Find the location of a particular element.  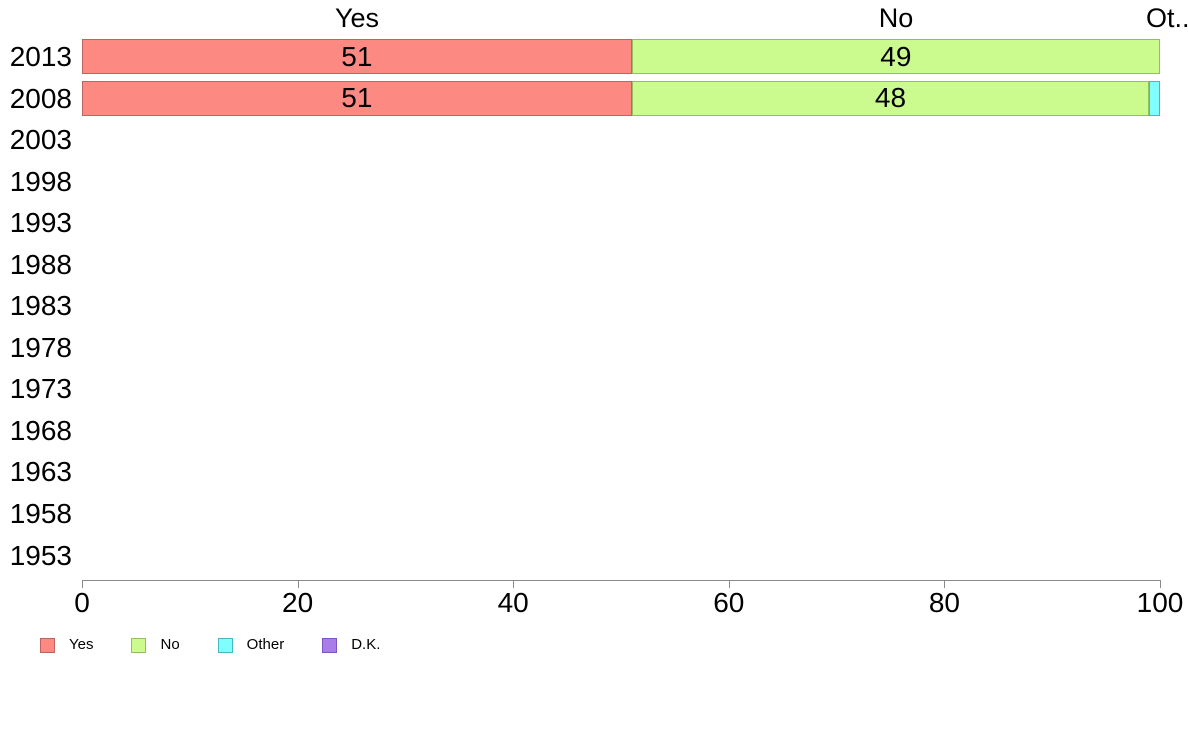

bar-segment-other-2008 is located at coordinates (1154, 98).